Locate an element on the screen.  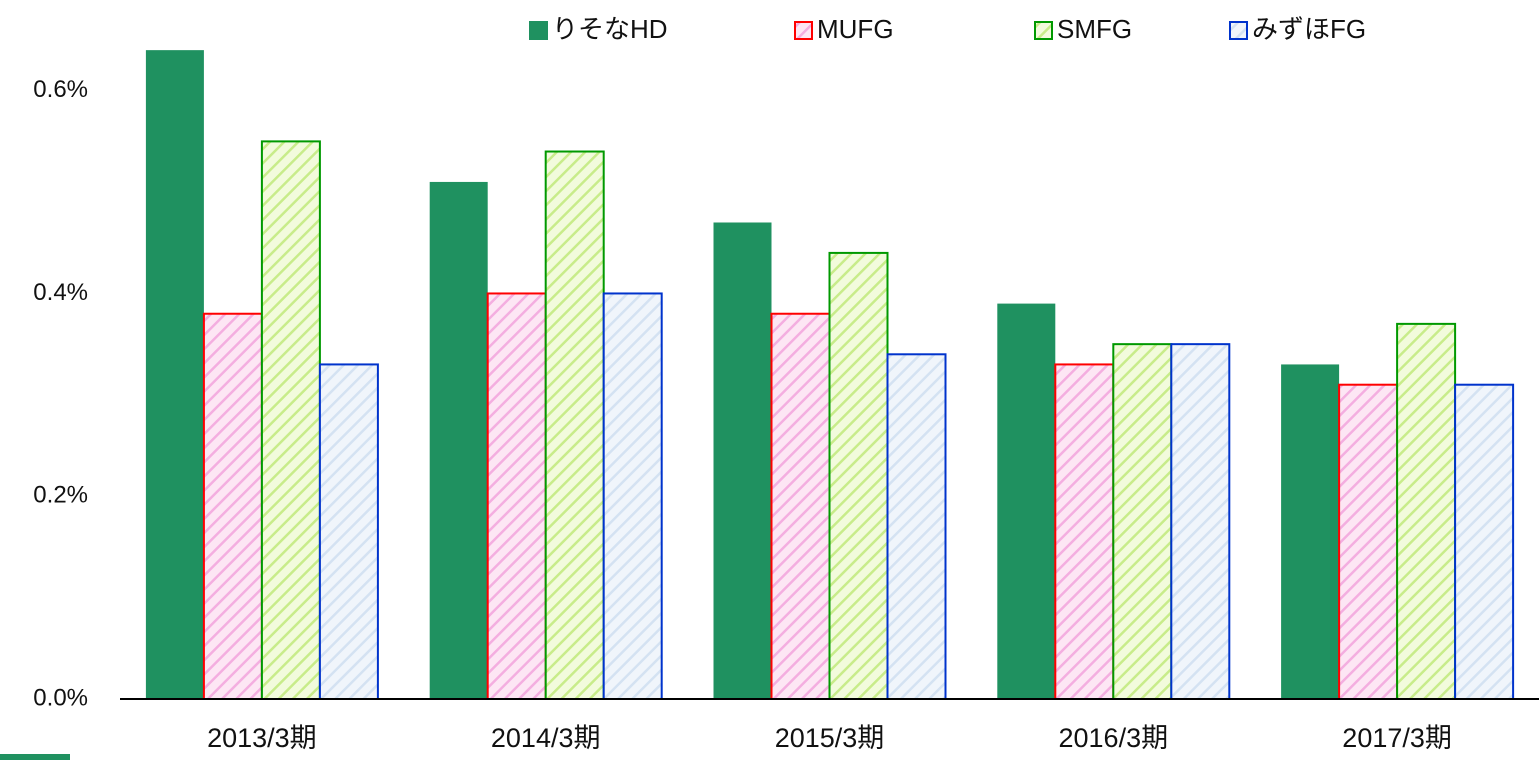
x-tick-label: 2013/3期 is located at coordinates (262, 738).